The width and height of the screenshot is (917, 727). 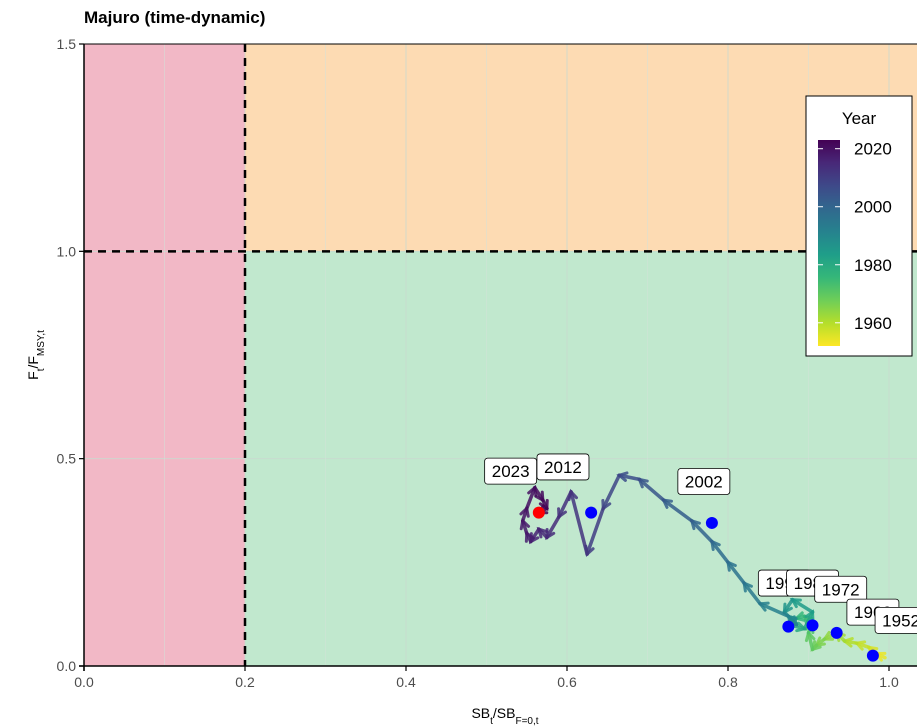 I want to click on legend-label: 1960, so click(x=873, y=323).